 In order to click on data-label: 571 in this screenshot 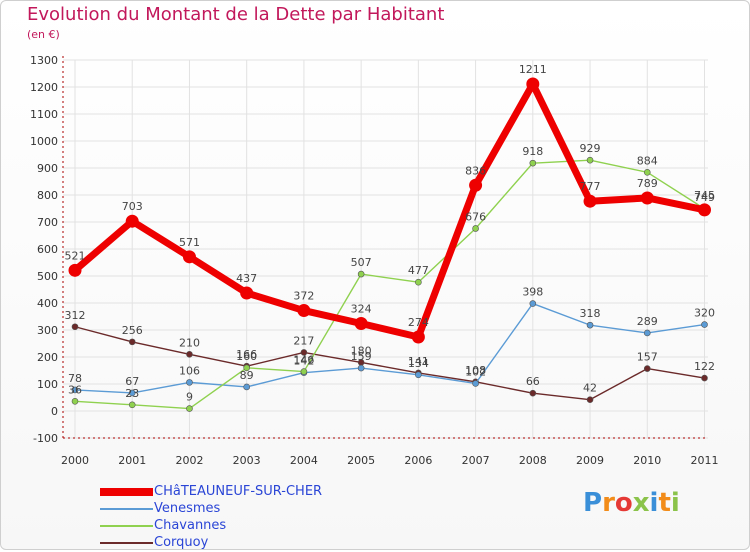, I will do `click(189, 242)`.